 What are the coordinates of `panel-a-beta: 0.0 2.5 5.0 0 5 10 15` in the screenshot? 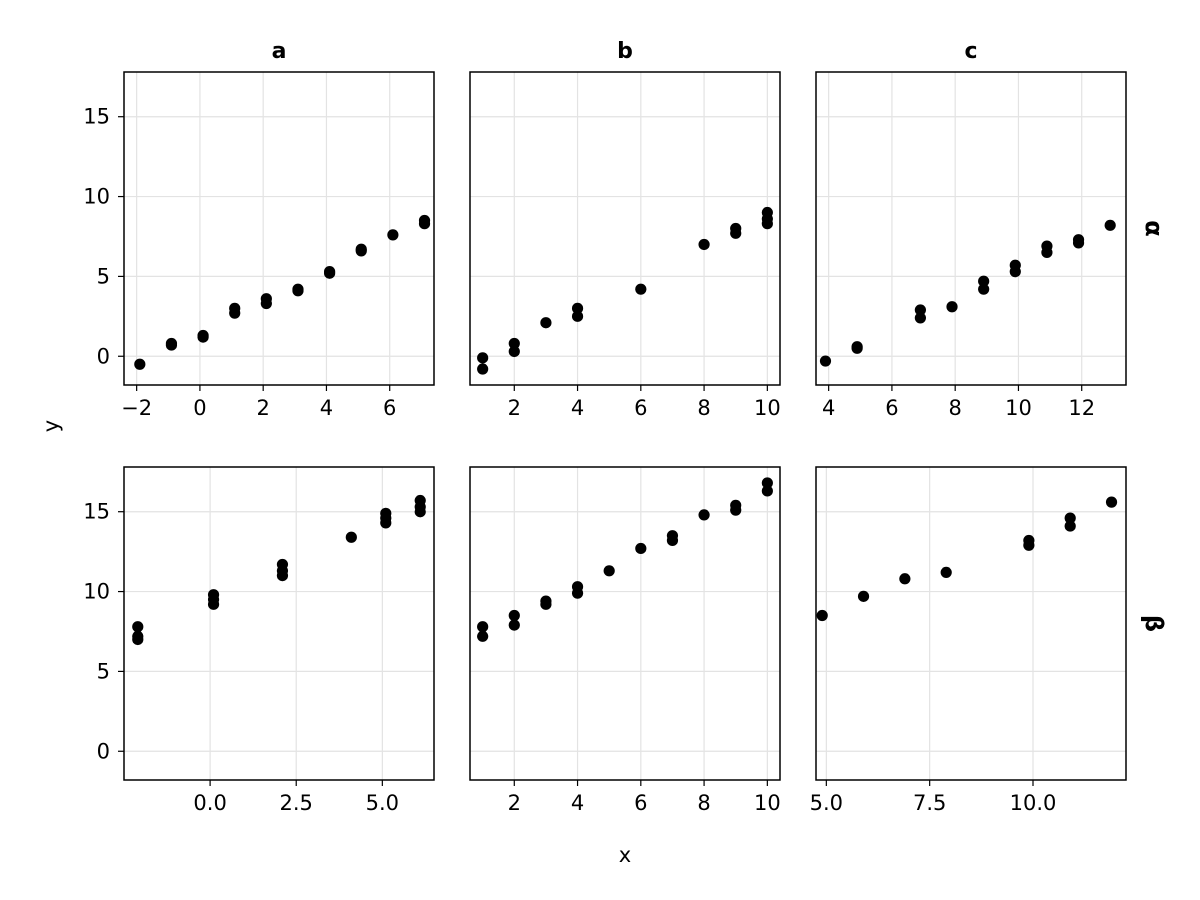 It's located at (259, 640).